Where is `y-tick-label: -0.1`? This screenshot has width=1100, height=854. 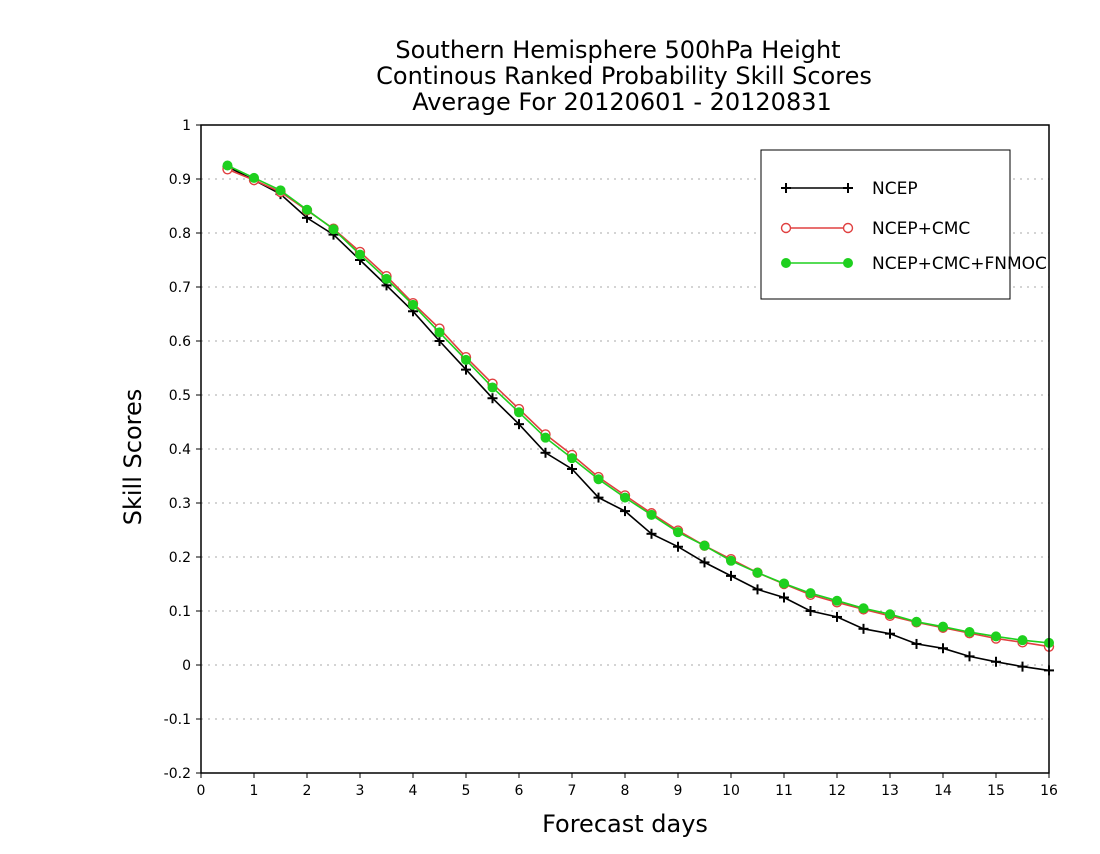
y-tick-label: -0.1 is located at coordinates (177, 720).